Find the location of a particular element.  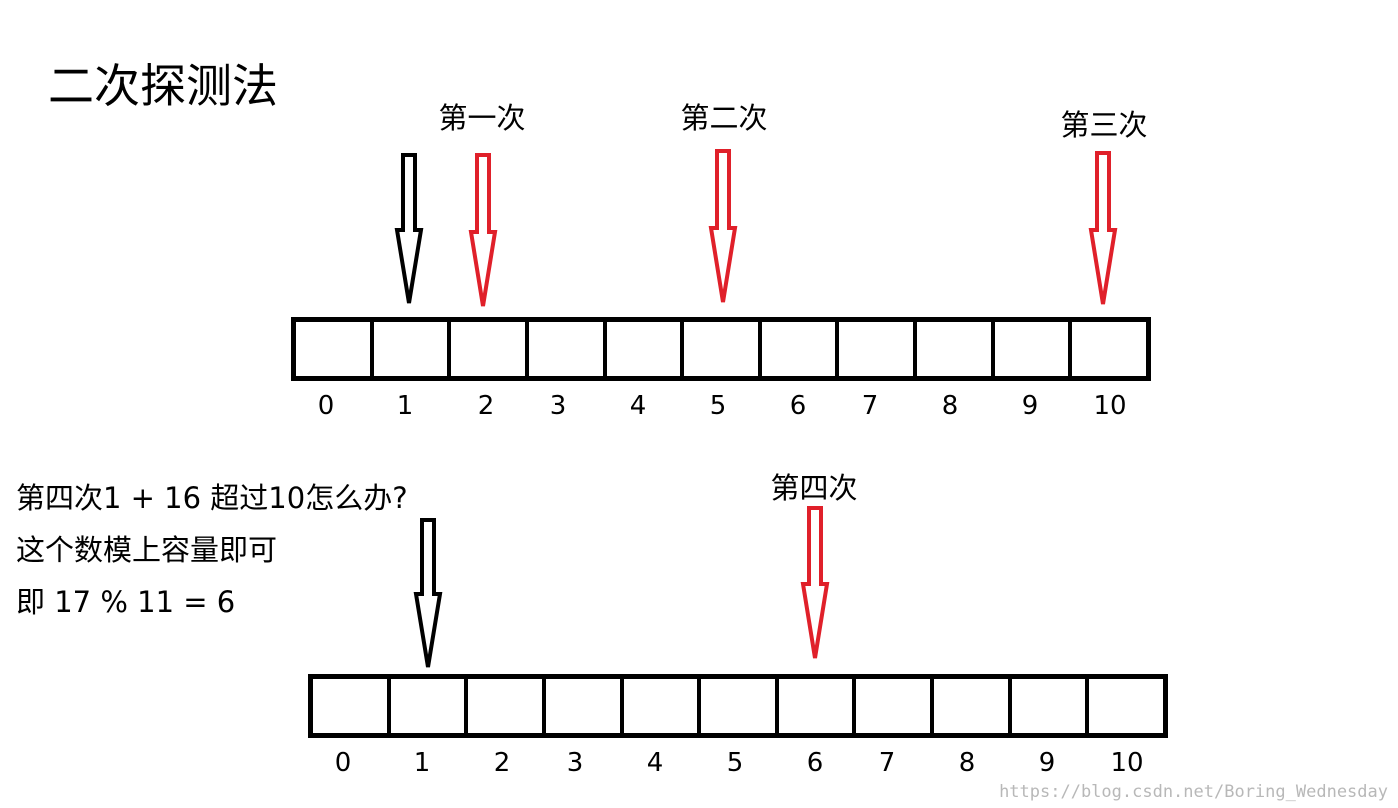

hash-table-bottom is located at coordinates (738, 706).